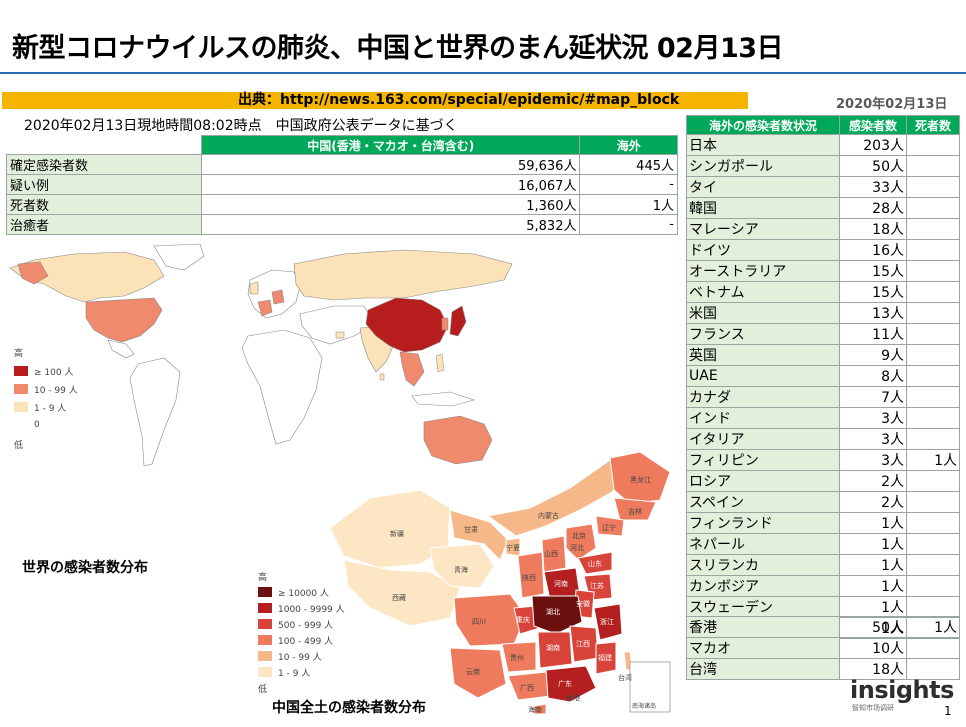 The width and height of the screenshot is (966, 727). I want to click on overseas-country: ネパール, so click(763, 544).